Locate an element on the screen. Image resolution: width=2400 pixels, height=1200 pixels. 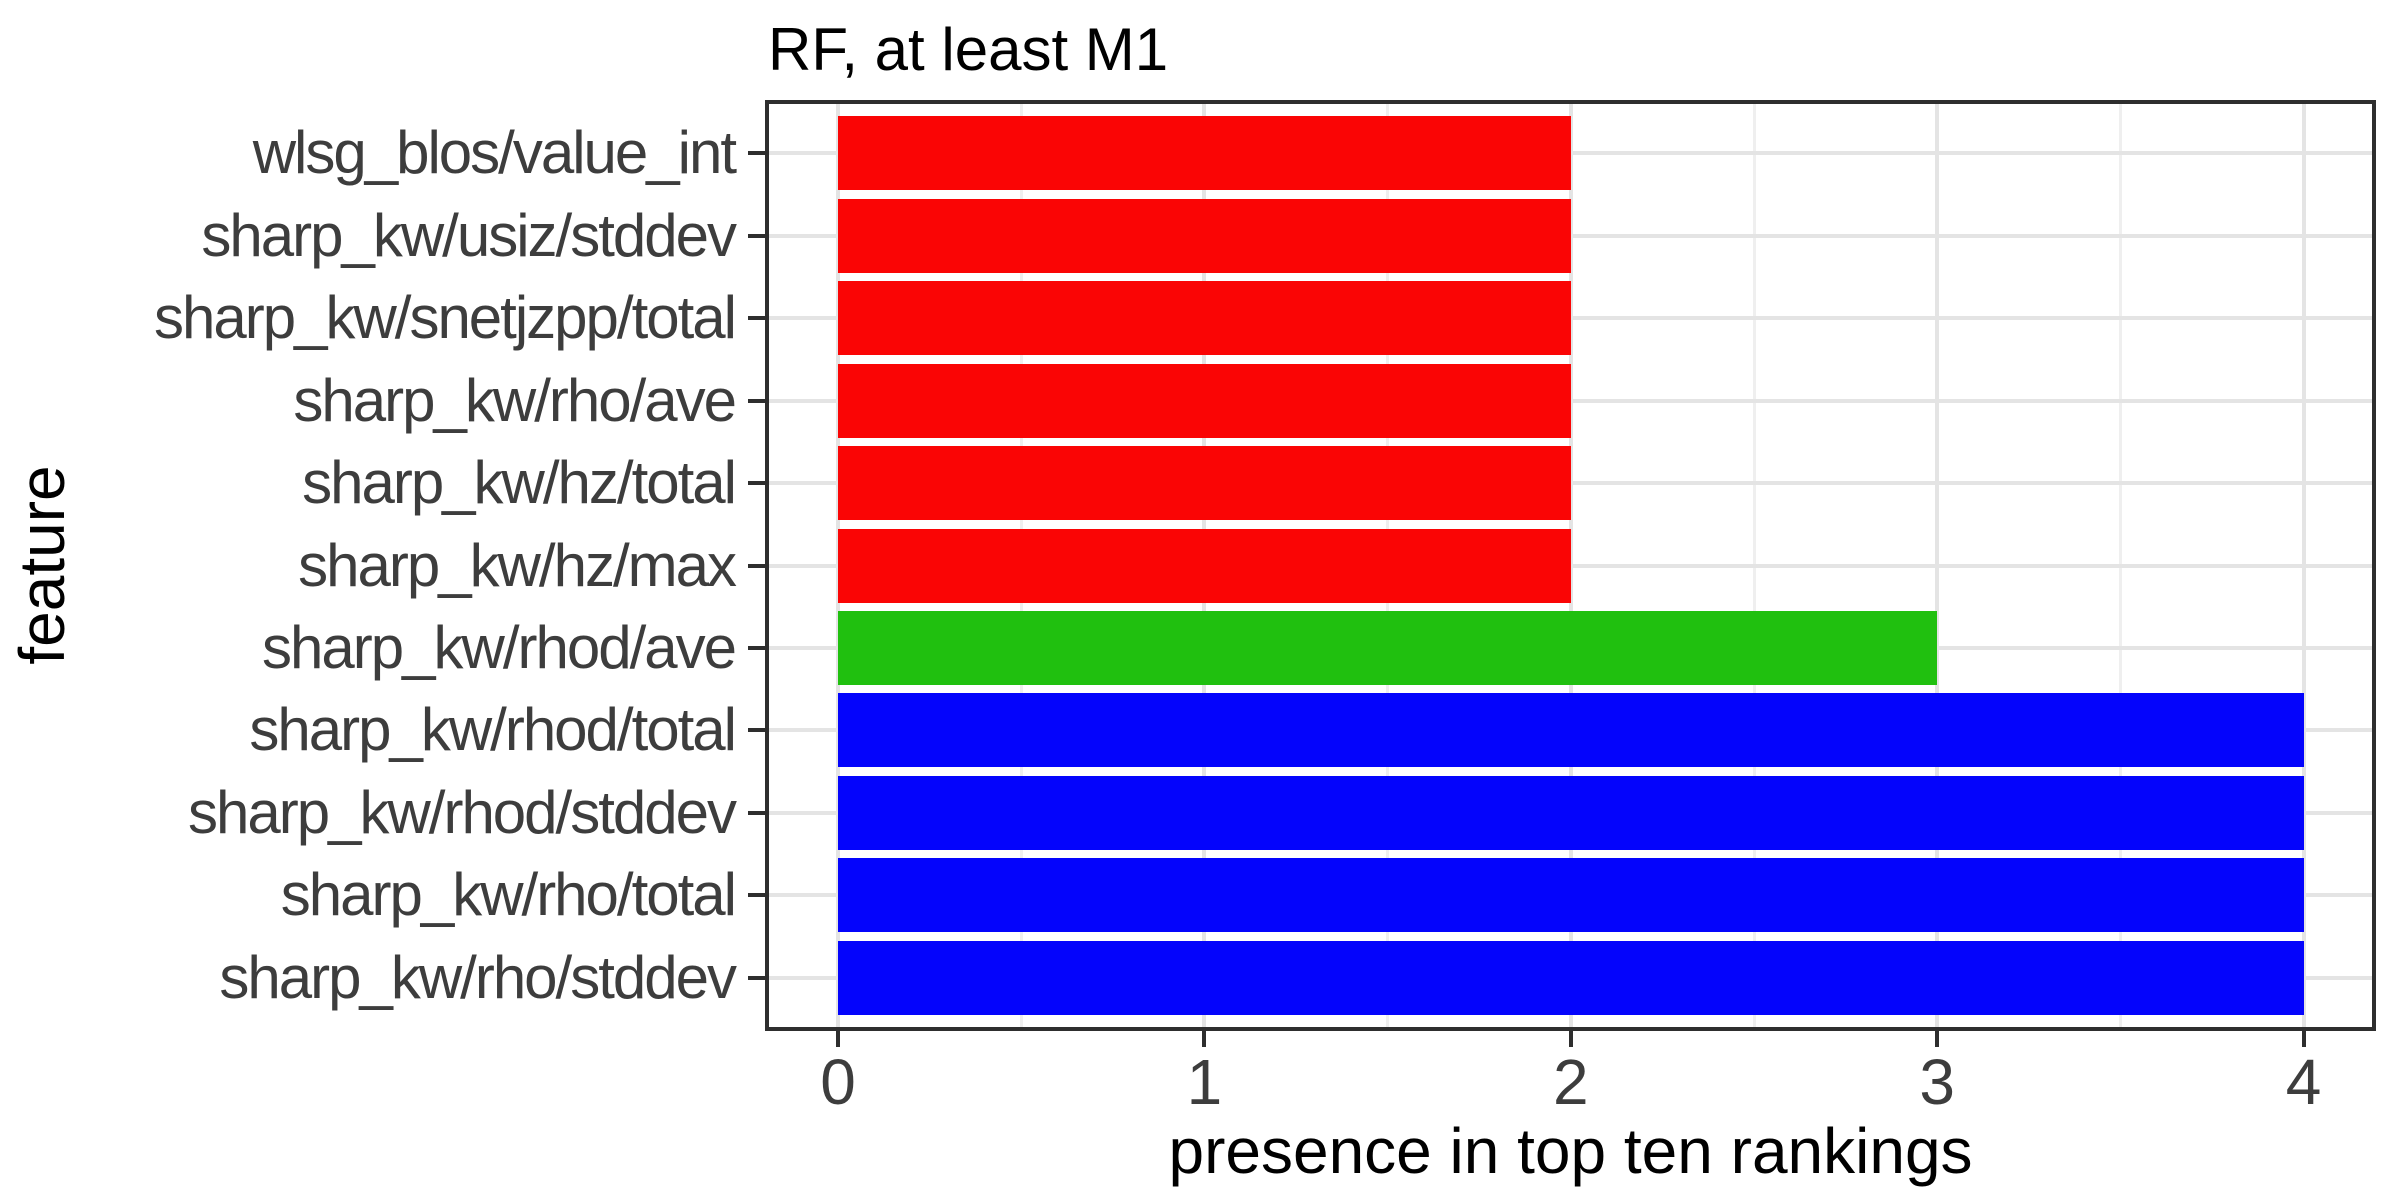
y-tick-label: sharp_kw/rho/total is located at coordinates (508, 895).